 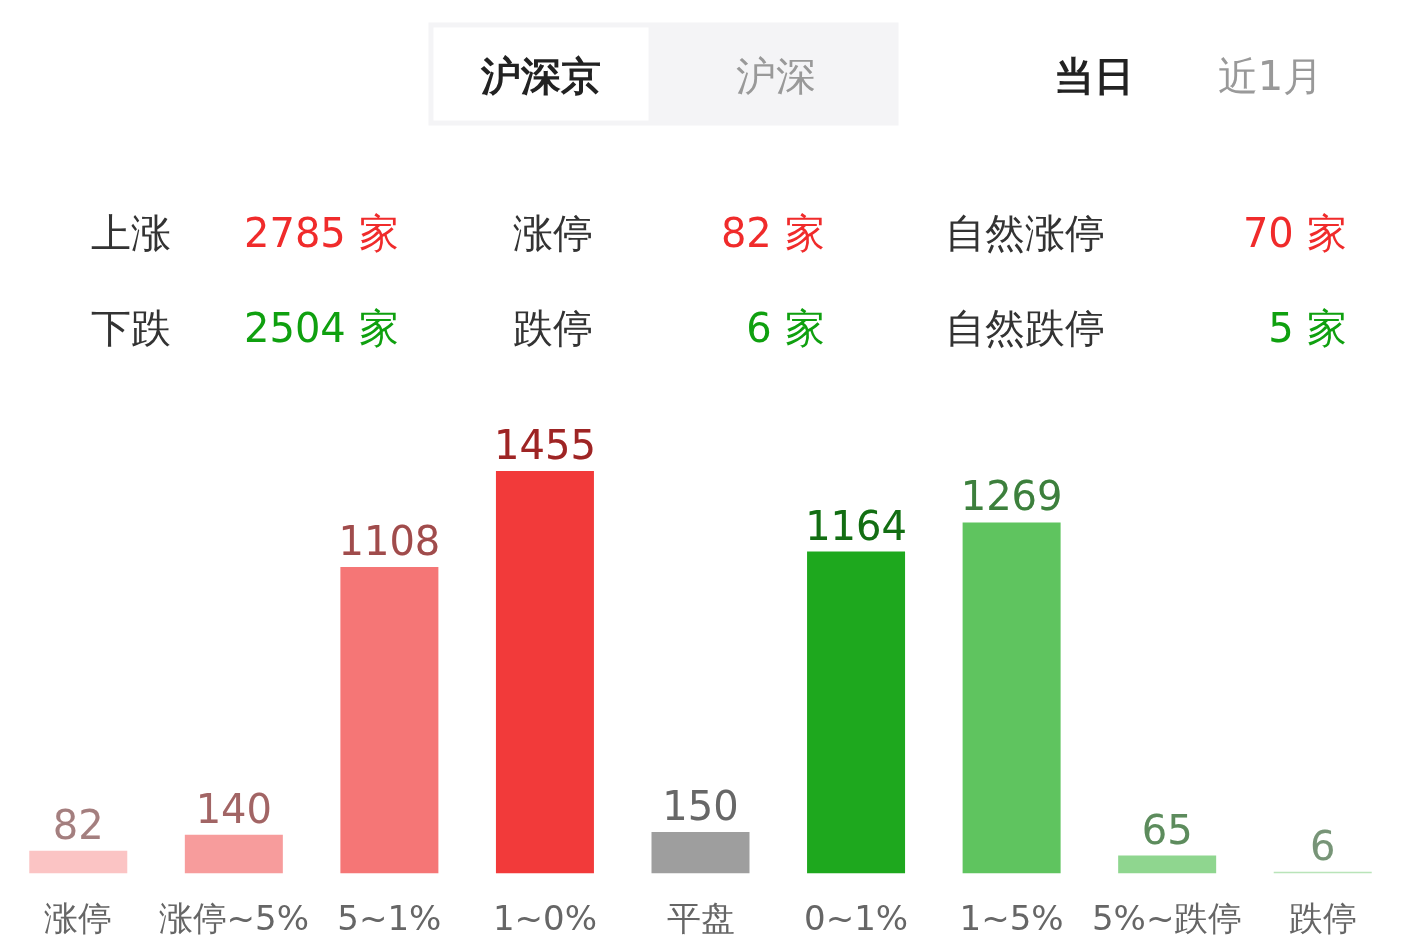 What do you see at coordinates (130, 327) in the screenshot?
I see `text: 下跌` at bounding box center [130, 327].